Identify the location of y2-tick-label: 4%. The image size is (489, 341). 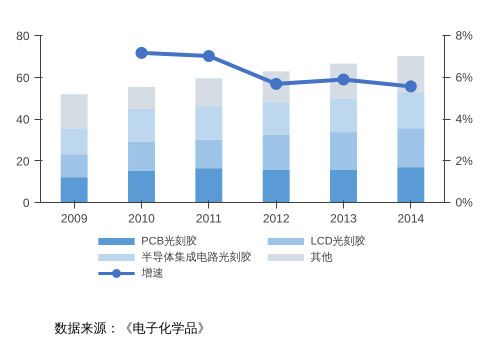
(465, 119).